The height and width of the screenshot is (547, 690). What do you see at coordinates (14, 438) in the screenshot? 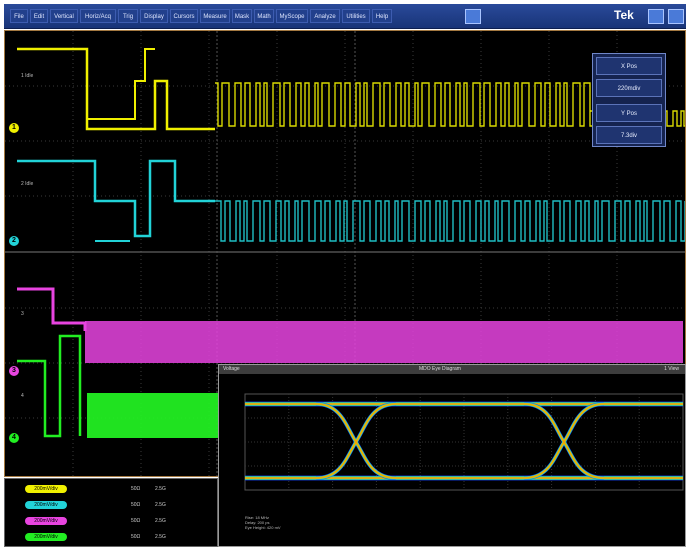
I see `ch4-ground-marker: 4` at bounding box center [14, 438].